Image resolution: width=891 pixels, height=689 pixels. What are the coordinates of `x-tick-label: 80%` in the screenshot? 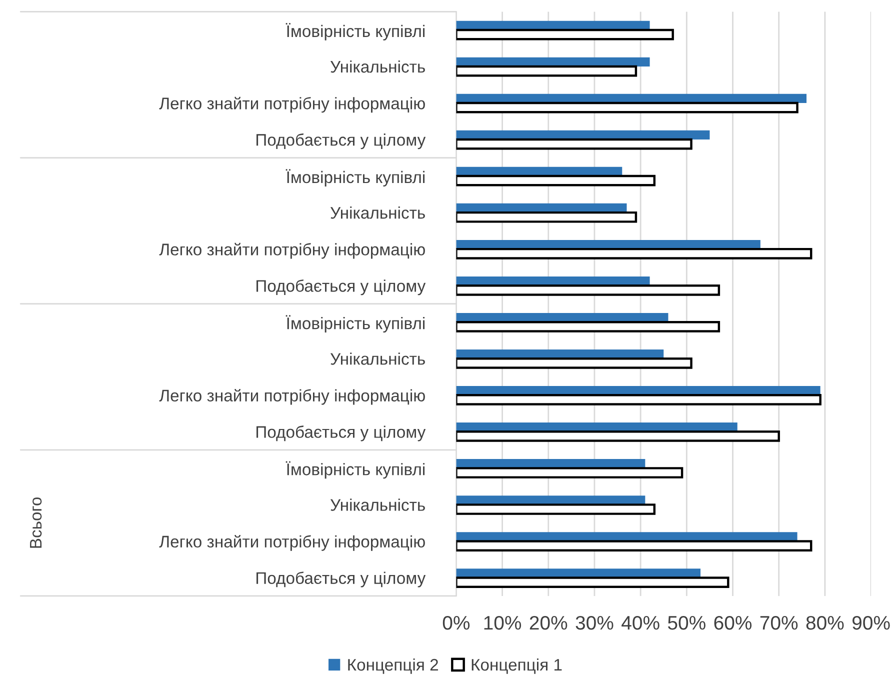 It's located at (825, 623).